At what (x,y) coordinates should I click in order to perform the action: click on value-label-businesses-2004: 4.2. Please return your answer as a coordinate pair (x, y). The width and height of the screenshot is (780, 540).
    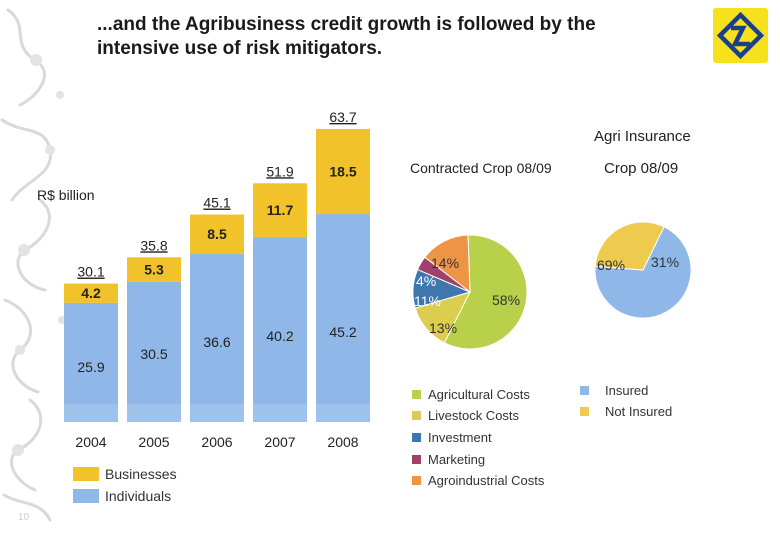
    Looking at the image, I should click on (91, 293).